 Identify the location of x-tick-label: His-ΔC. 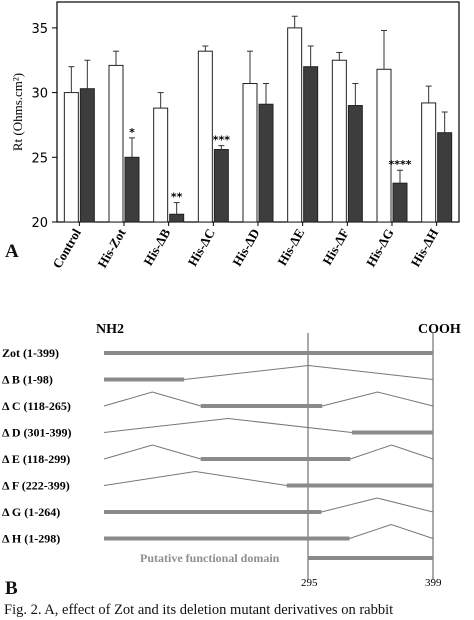
(201, 247).